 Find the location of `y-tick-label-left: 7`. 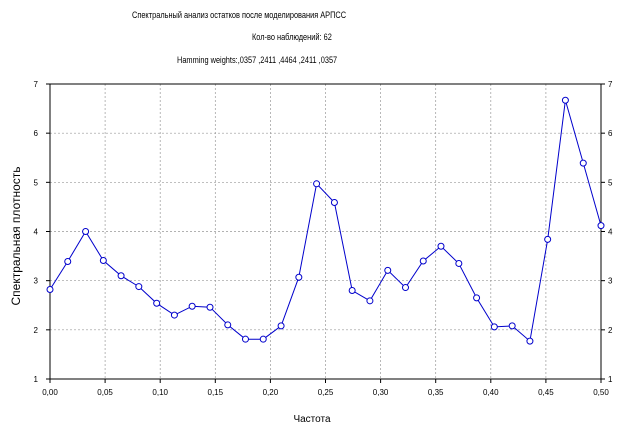

y-tick-label-left: 7 is located at coordinates (36, 84).